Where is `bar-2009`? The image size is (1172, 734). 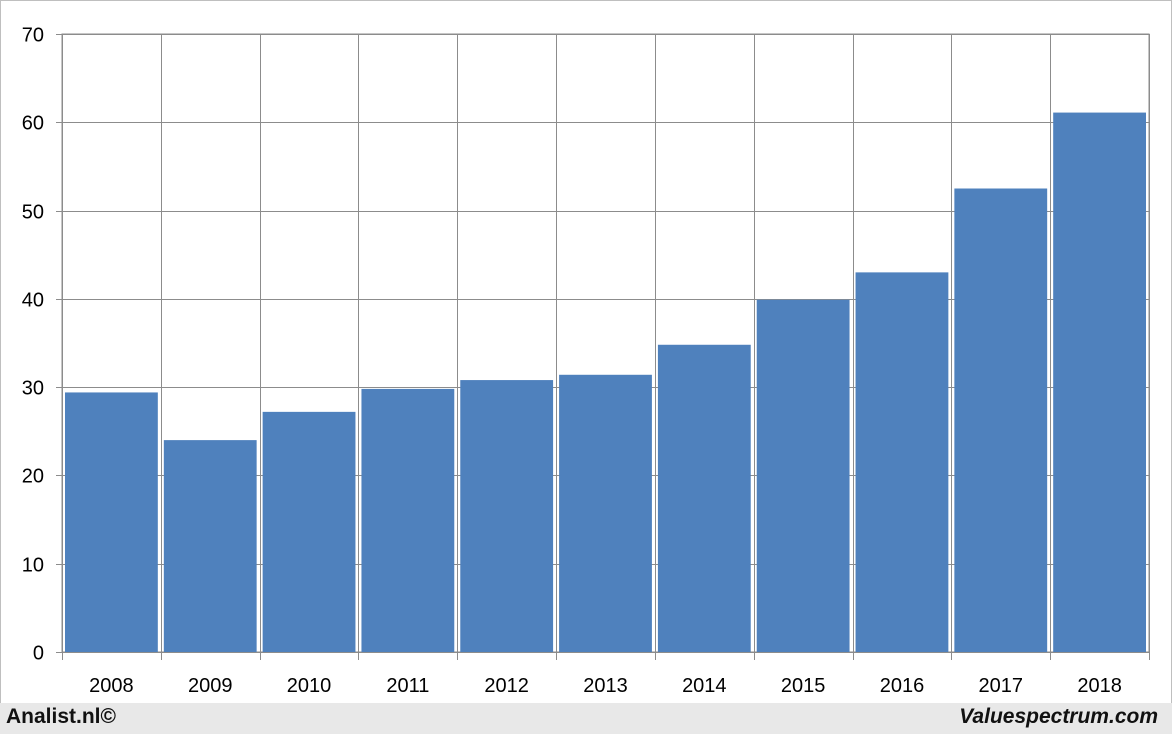
bar-2009 is located at coordinates (210, 546).